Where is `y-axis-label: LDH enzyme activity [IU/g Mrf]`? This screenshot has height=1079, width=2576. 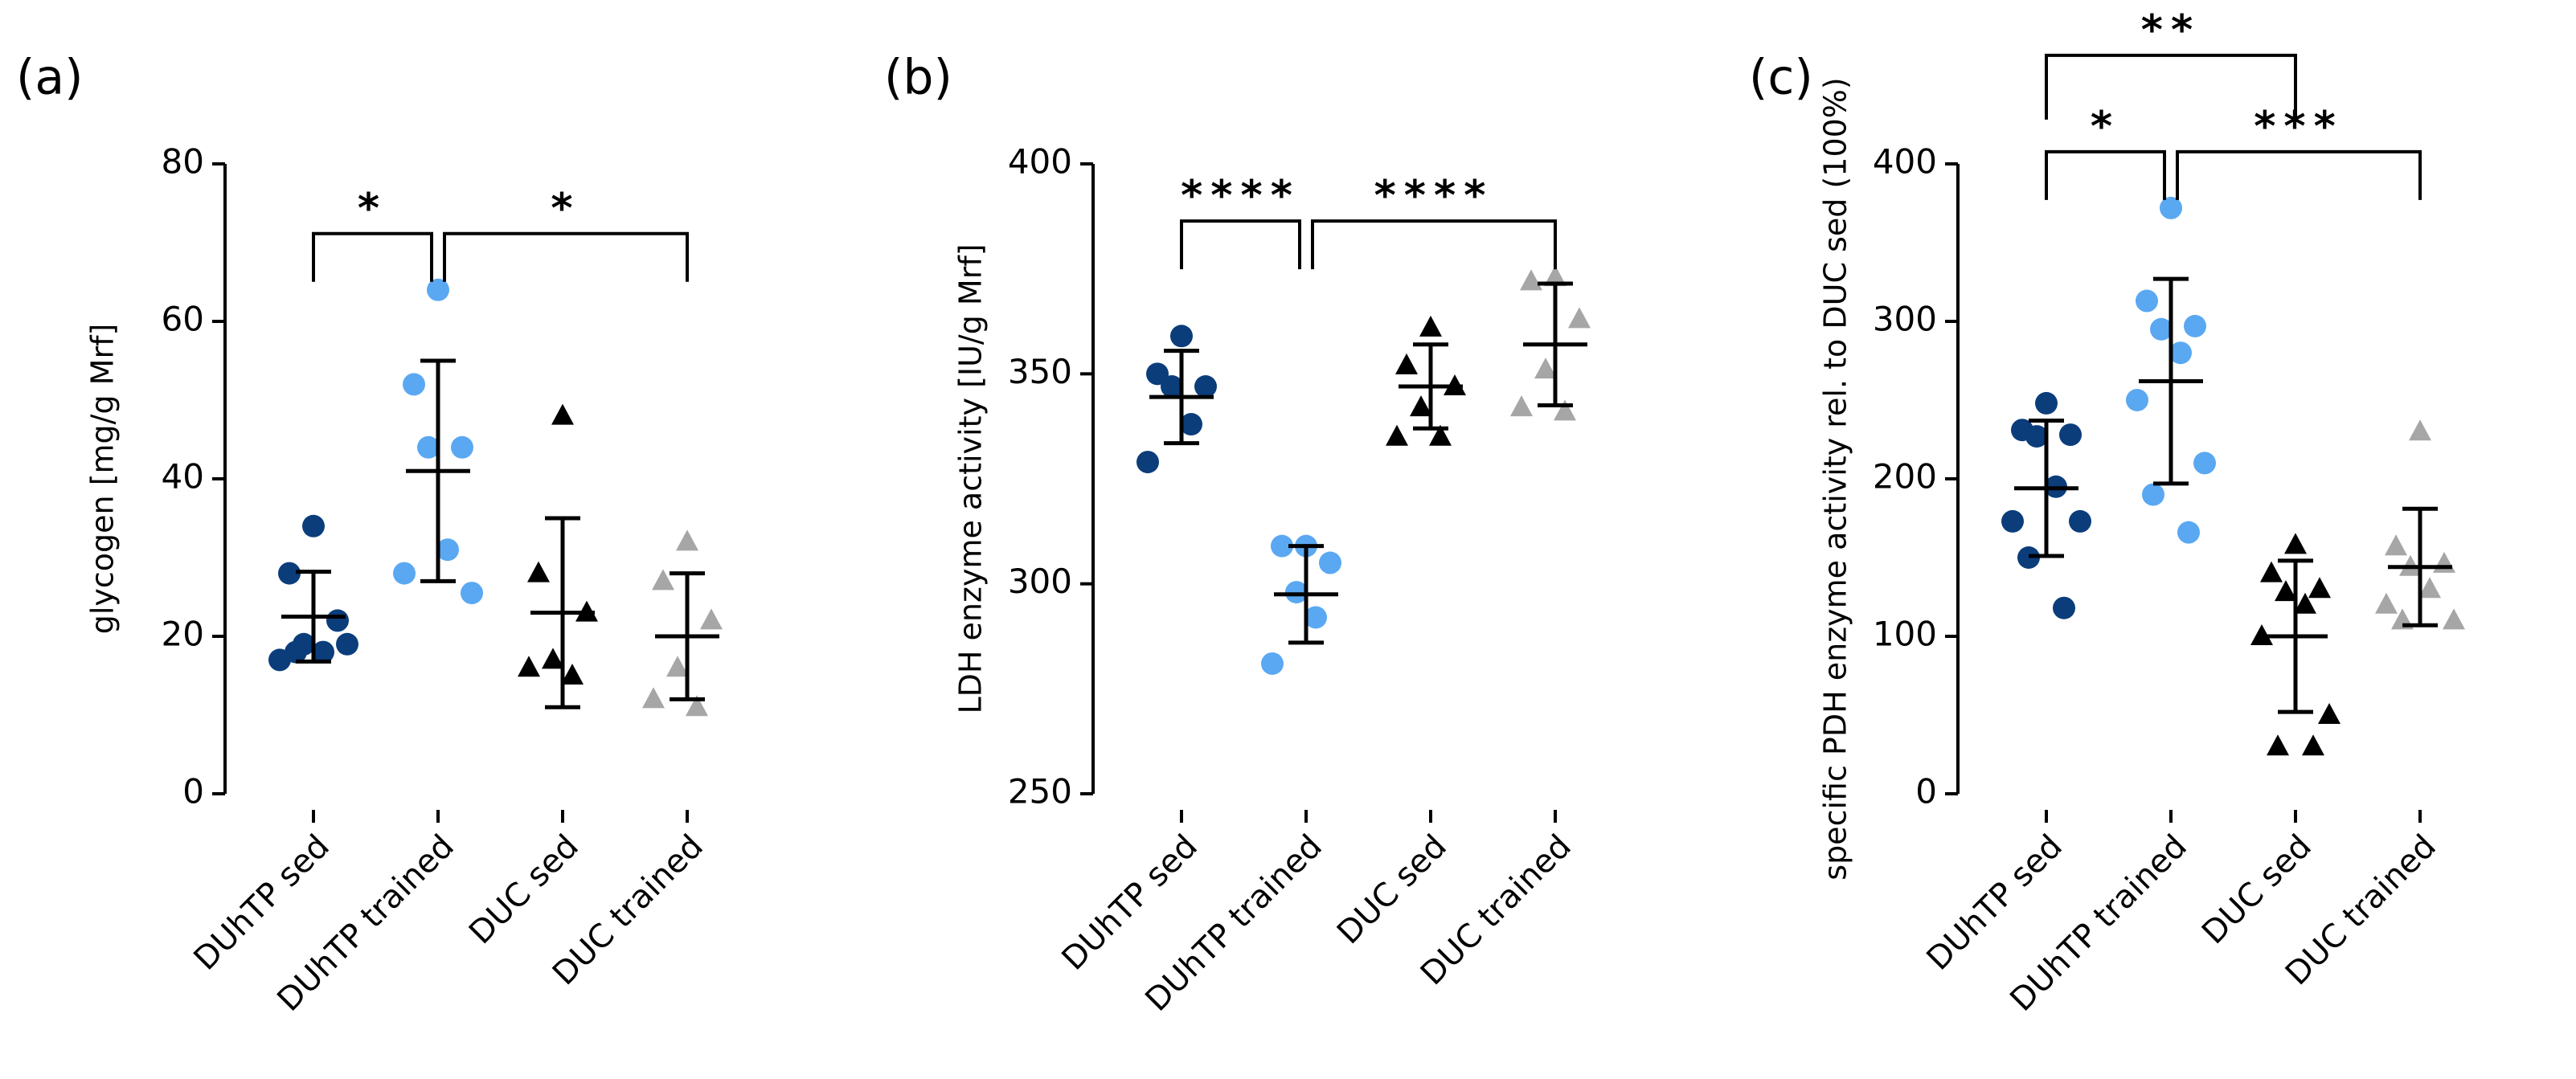
y-axis-label: LDH enzyme activity [IU/g Mrf] is located at coordinates (971, 478).